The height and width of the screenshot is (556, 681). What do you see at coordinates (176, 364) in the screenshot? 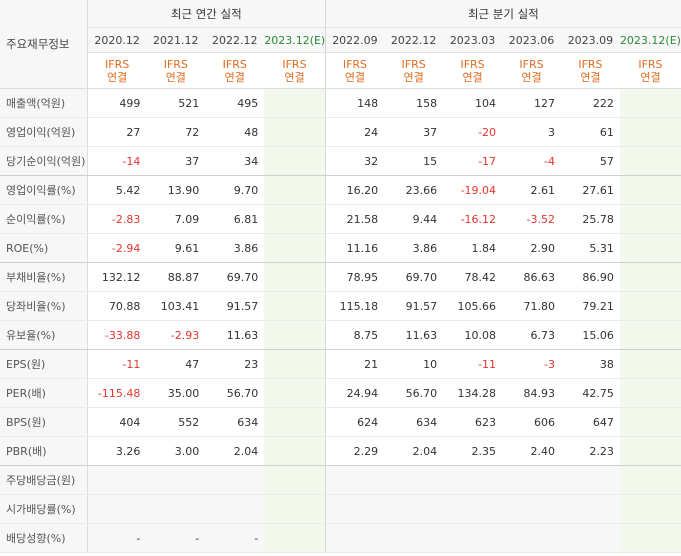
I see `annual-value-cell: 47` at bounding box center [176, 364].